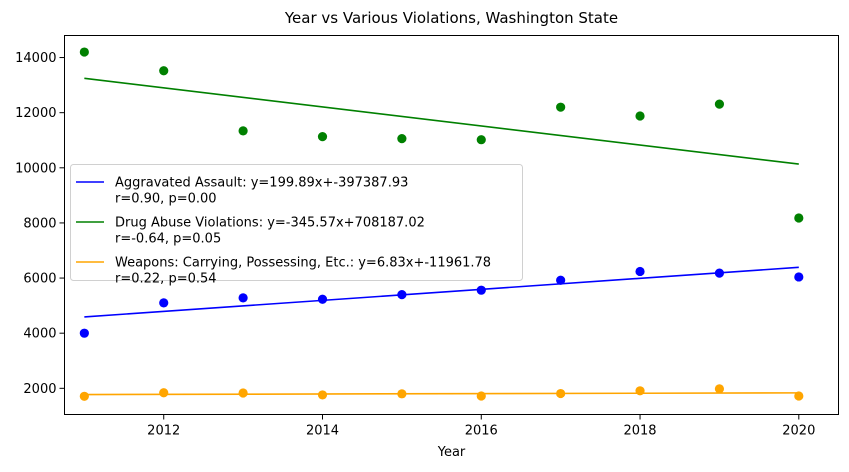 This screenshot has width=849, height=472. Describe the element at coordinates (322, 431) in the screenshot. I see `x-tick-label: 2014` at that location.